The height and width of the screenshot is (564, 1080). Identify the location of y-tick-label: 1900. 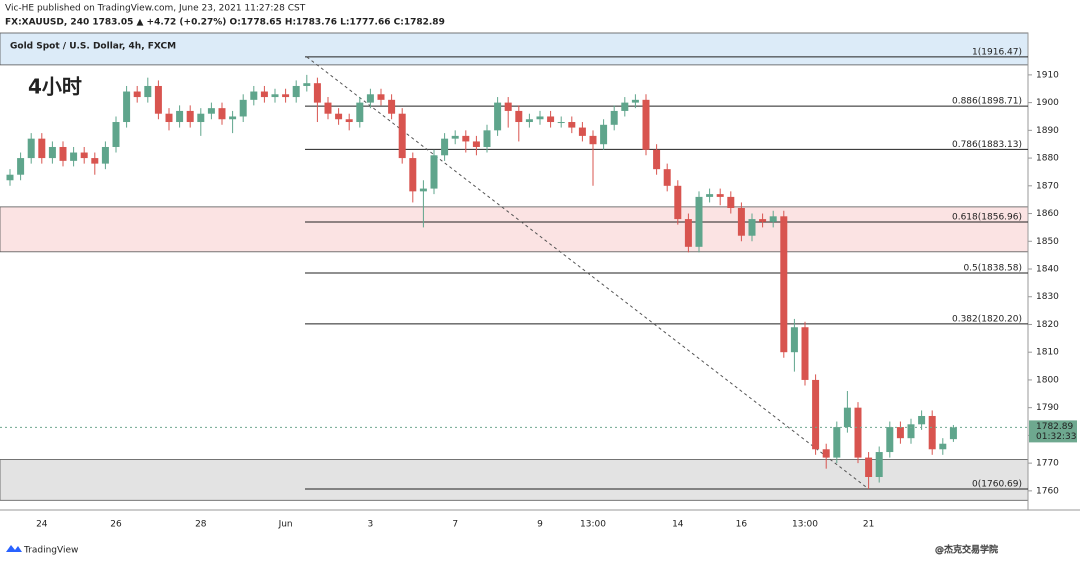
(1047, 103).